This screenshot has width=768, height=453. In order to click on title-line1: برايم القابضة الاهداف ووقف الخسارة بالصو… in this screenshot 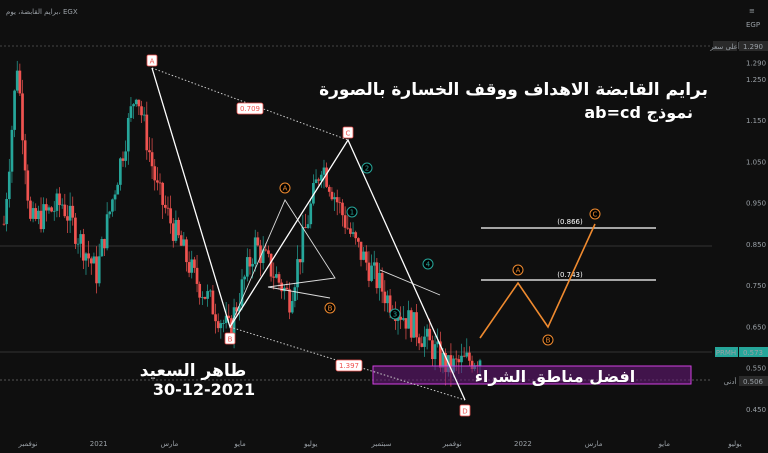, I will do `click(513, 90)`.